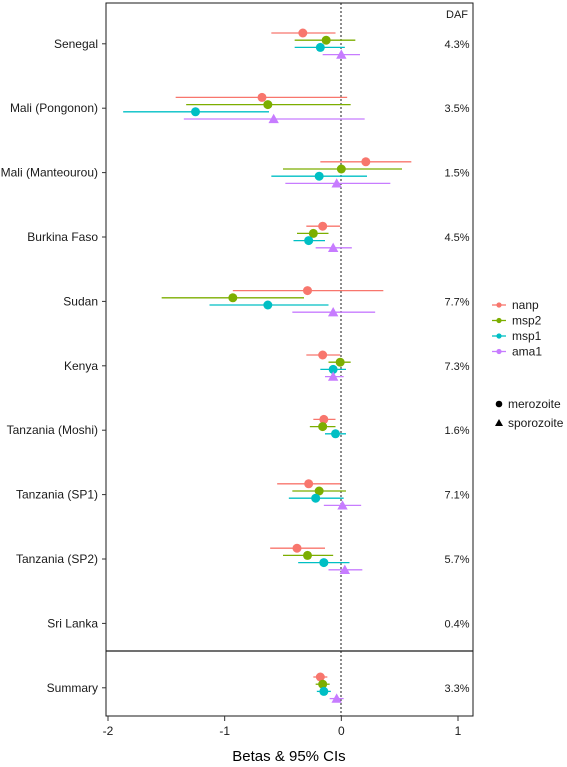 The width and height of the screenshot is (567, 767). I want to click on legend-entry-ama1: ama1, so click(527, 352).